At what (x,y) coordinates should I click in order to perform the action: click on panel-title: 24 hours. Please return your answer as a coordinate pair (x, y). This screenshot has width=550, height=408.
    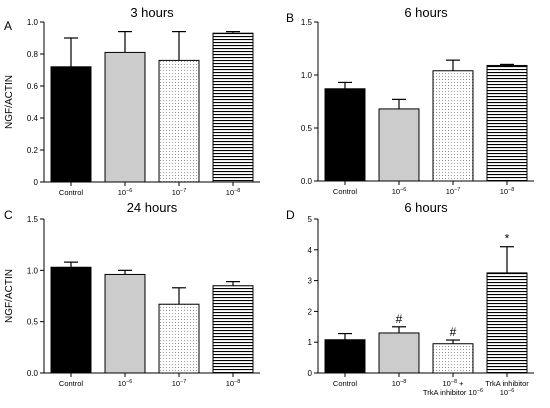
    Looking at the image, I should click on (152, 207).